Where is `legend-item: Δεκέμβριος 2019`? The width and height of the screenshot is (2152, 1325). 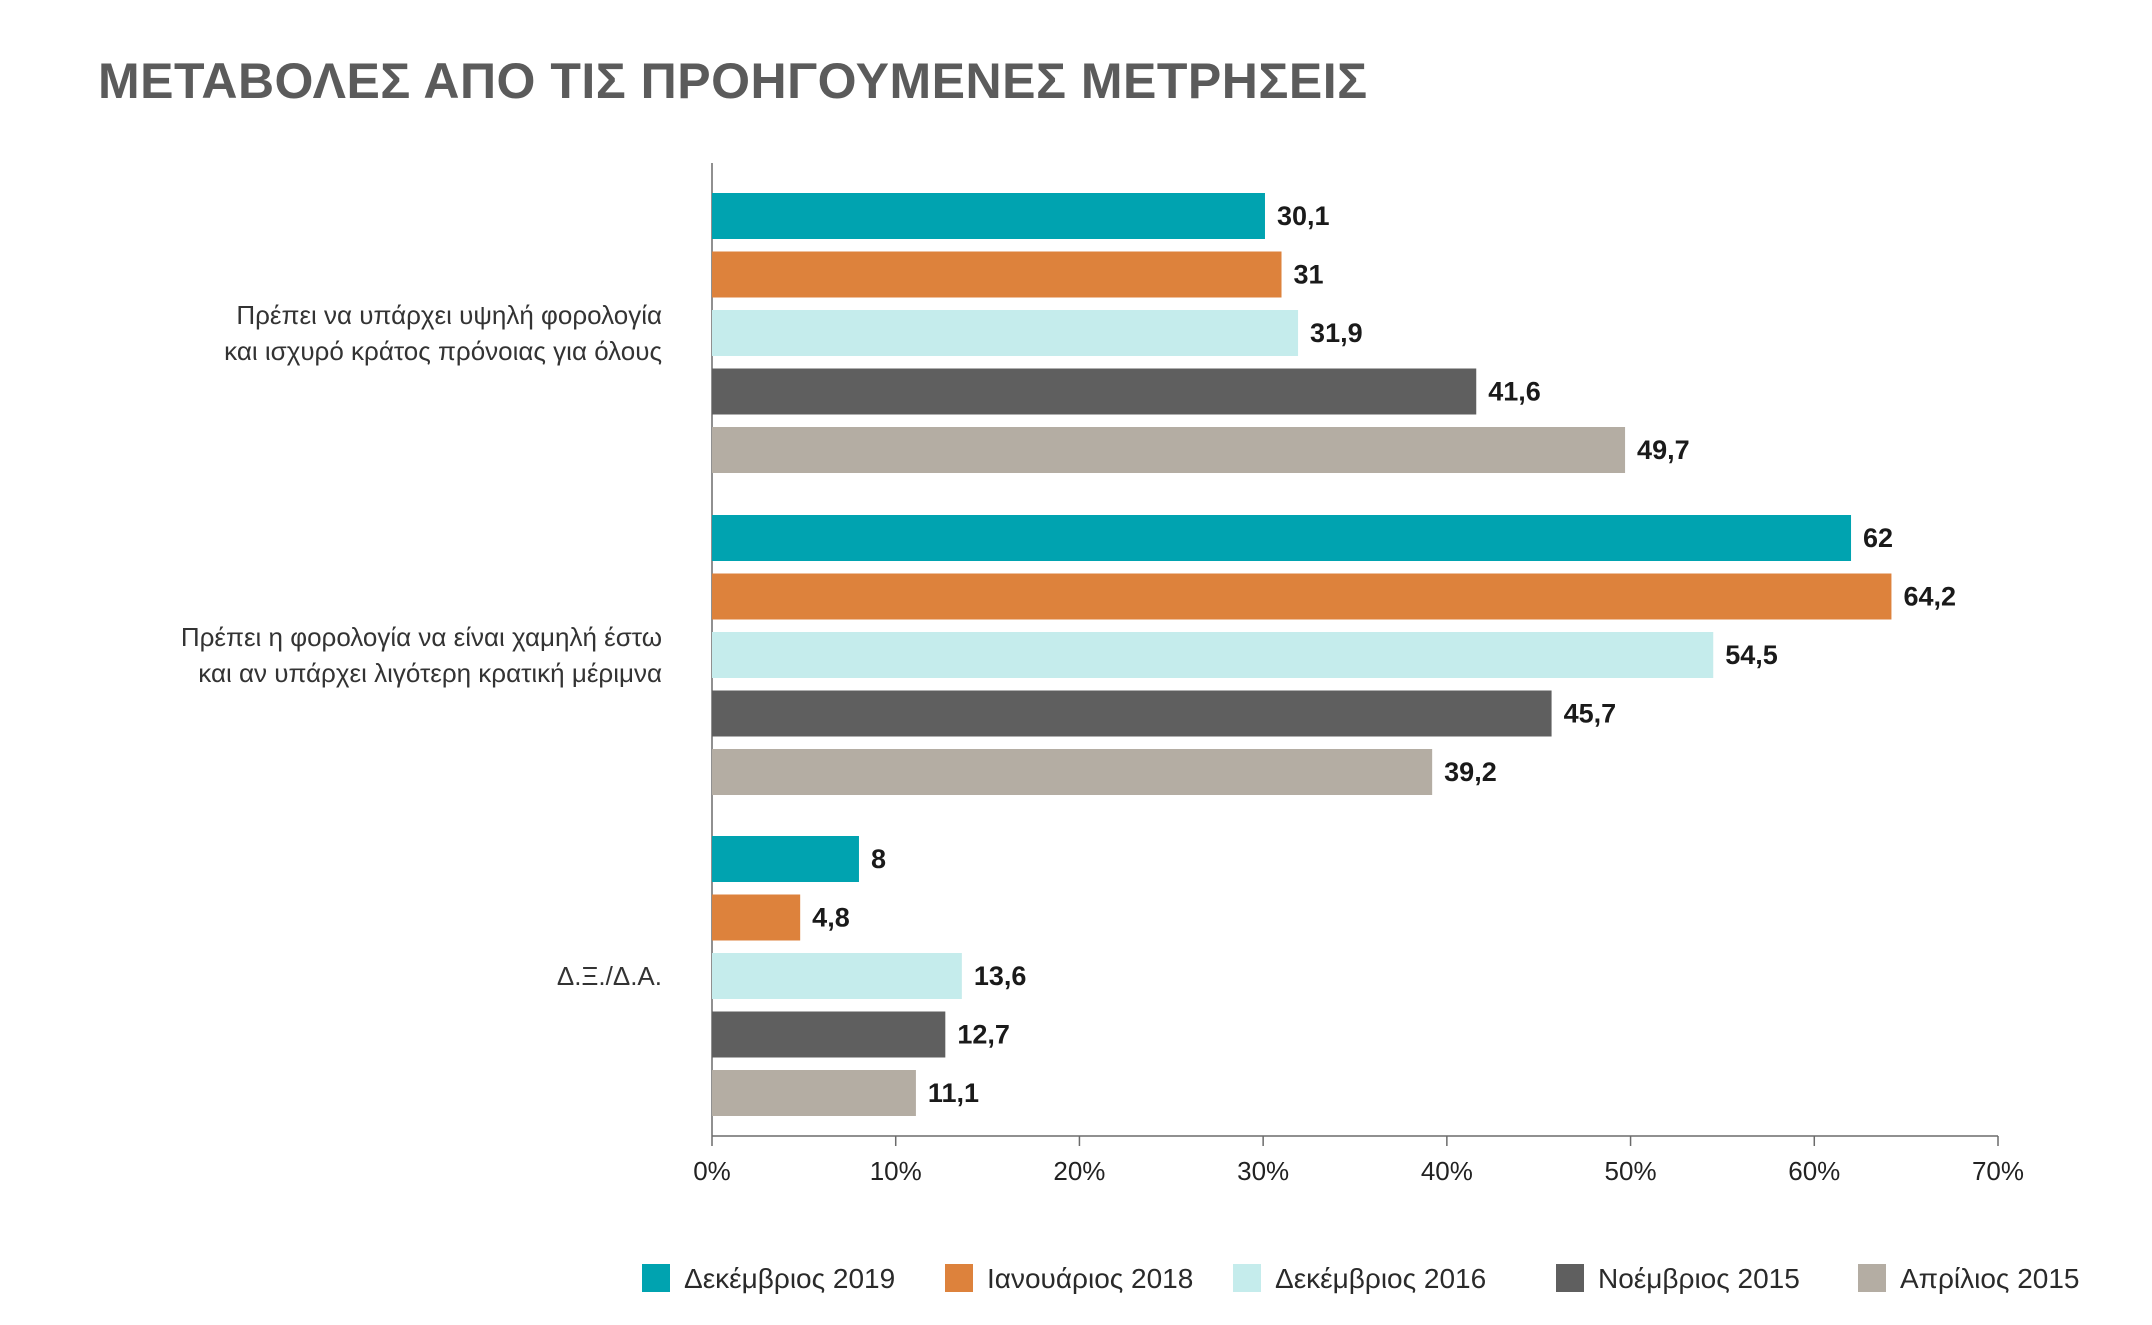 legend-item: Δεκέμβριος 2019 is located at coordinates (768, 1278).